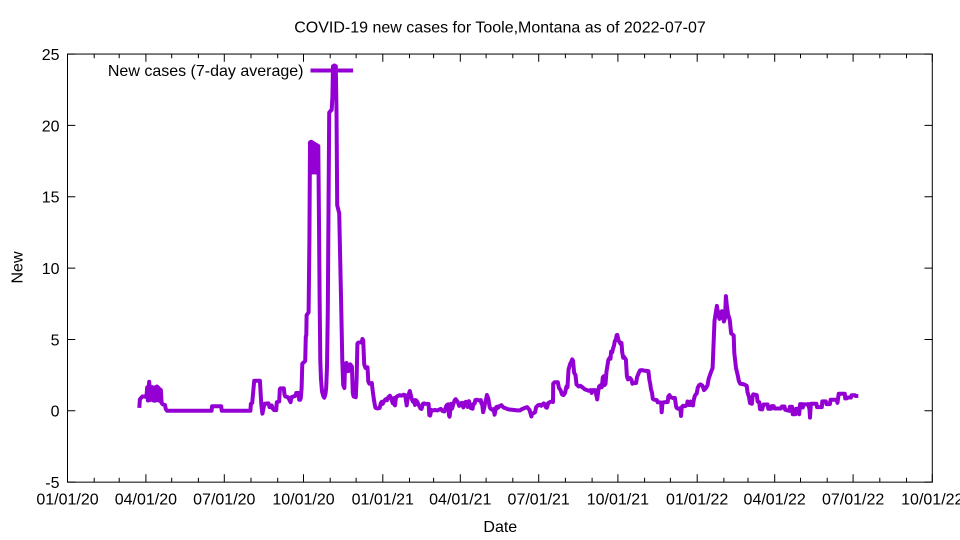 Image resolution: width=960 pixels, height=540 pixels. What do you see at coordinates (55, 412) in the screenshot?
I see `svg-text: 0` at bounding box center [55, 412].